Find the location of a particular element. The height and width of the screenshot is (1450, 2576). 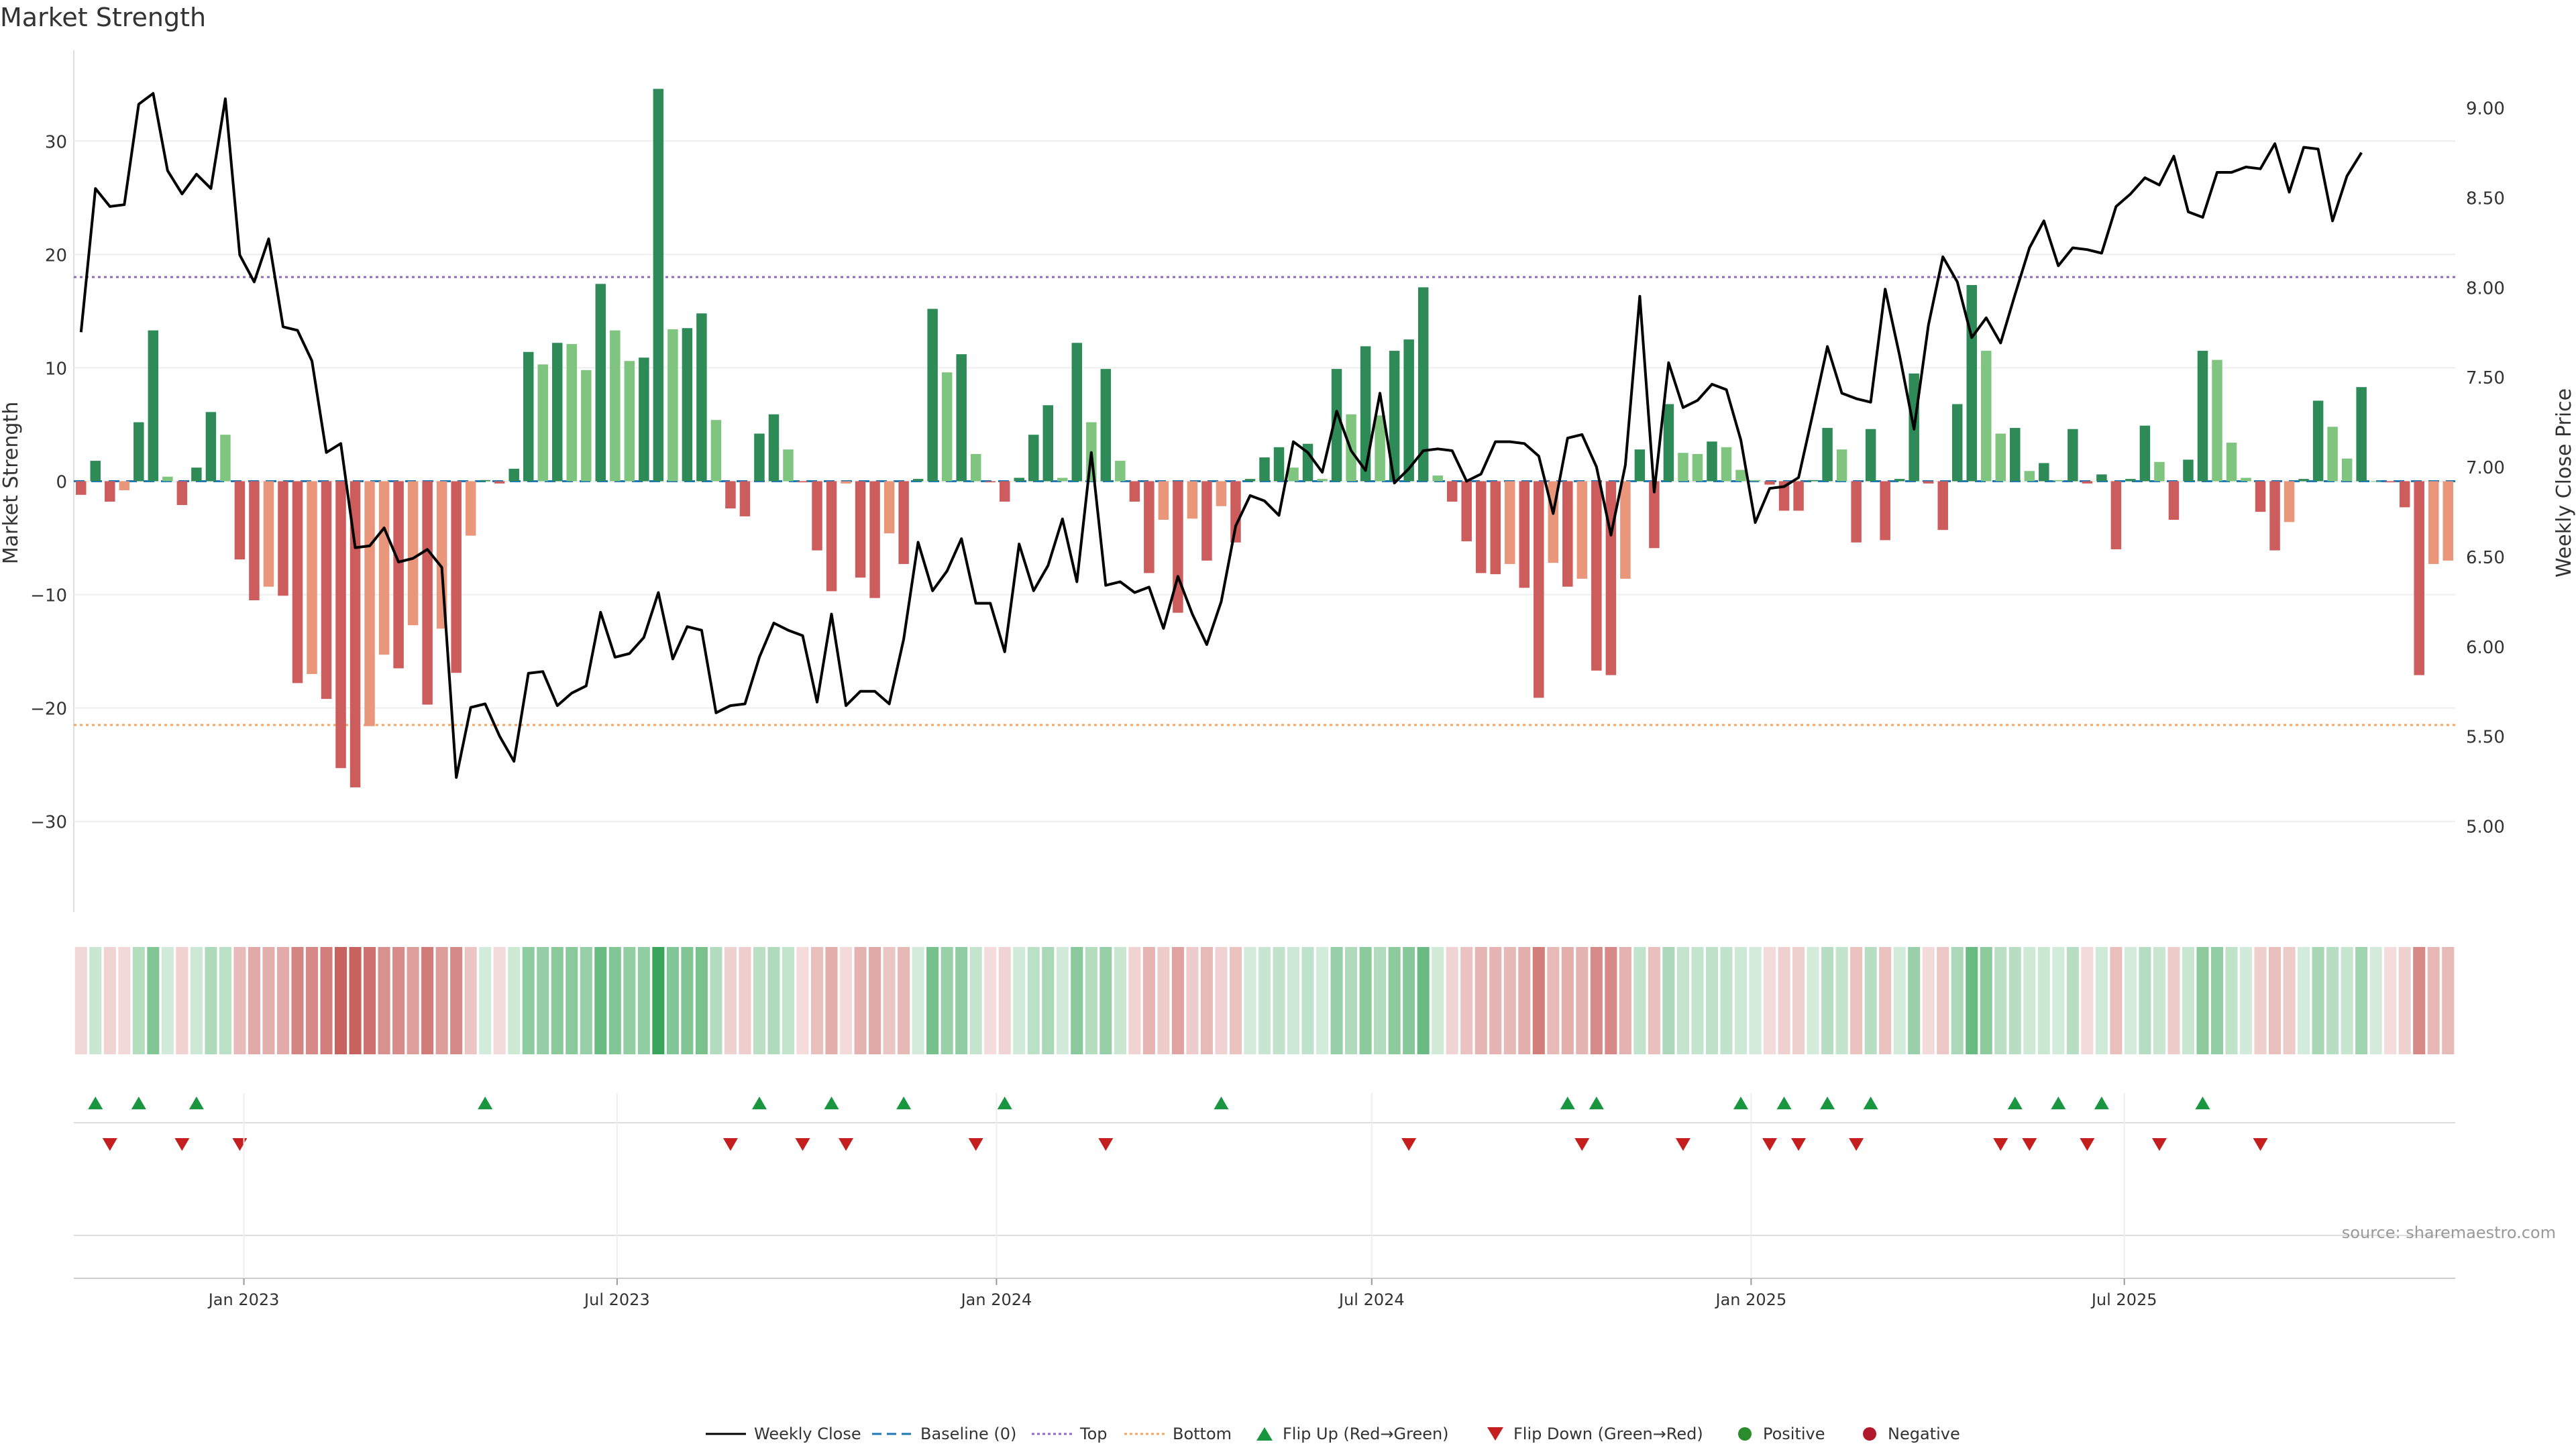

legend-bottom: Bottom is located at coordinates (1178, 1433).